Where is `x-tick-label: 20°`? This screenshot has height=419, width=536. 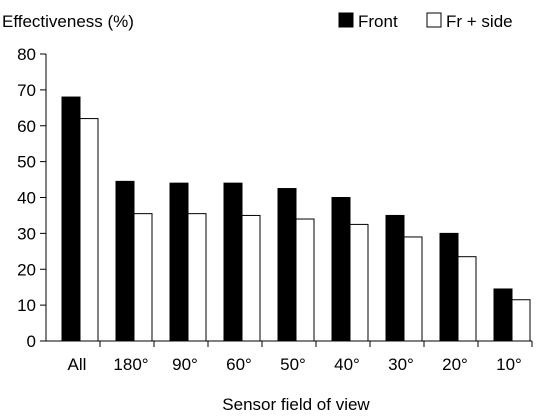
x-tick-label: 20° is located at coordinates (455, 364).